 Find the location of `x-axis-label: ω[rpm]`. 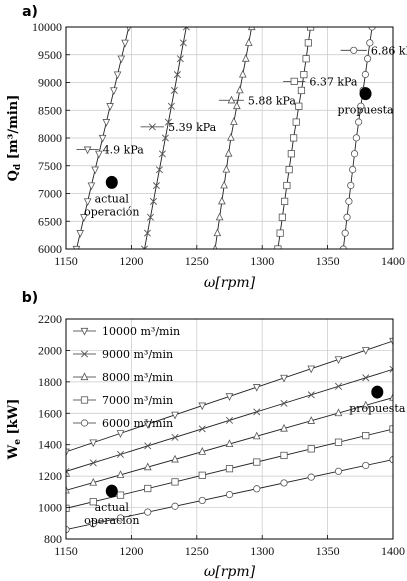

x-axis-label: ω[rpm] is located at coordinates (230, 283).